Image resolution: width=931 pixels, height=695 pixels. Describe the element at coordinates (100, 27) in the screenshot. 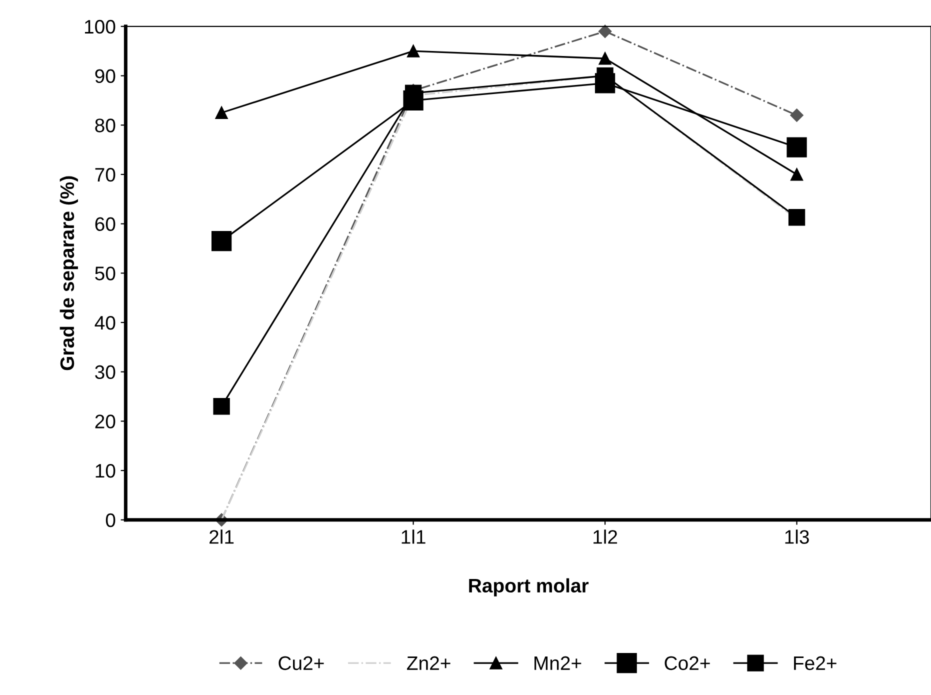

I see `y-tick-label: 100` at that location.